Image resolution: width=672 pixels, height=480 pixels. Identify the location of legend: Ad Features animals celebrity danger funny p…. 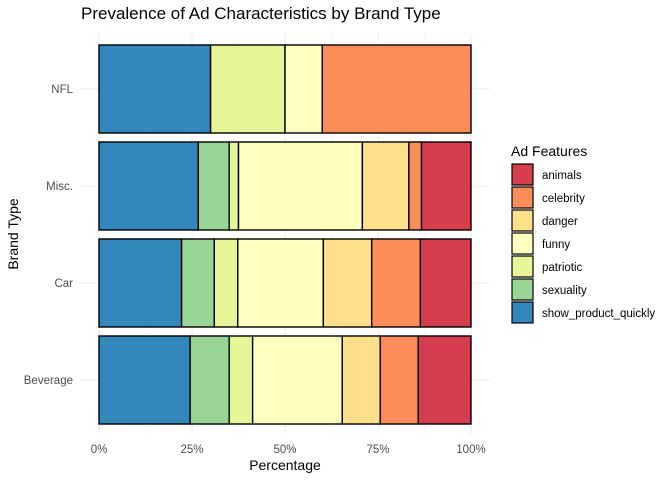
(583, 233).